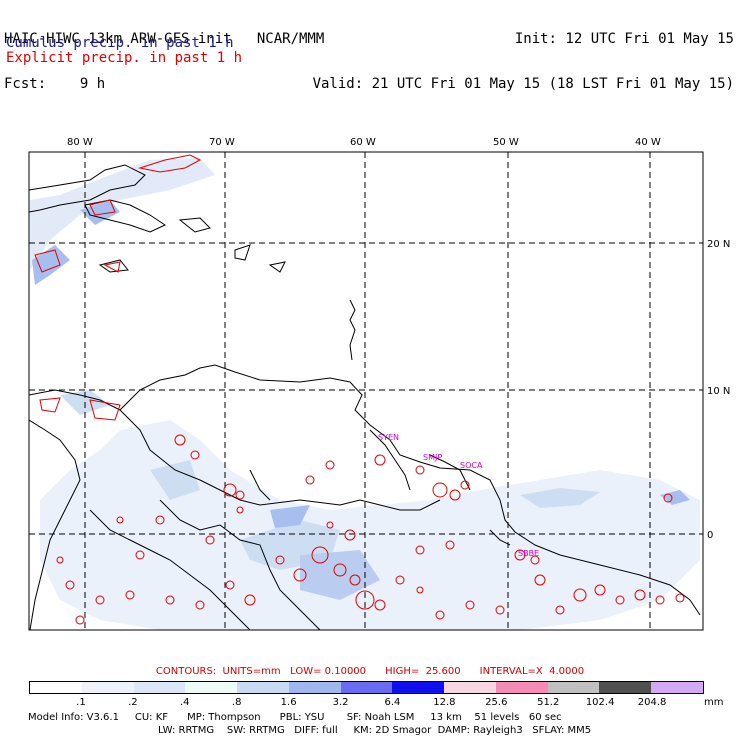 This screenshot has width=740, height=740. What do you see at coordinates (184, 702) in the screenshot?
I see `colorbar-label: .4` at bounding box center [184, 702].